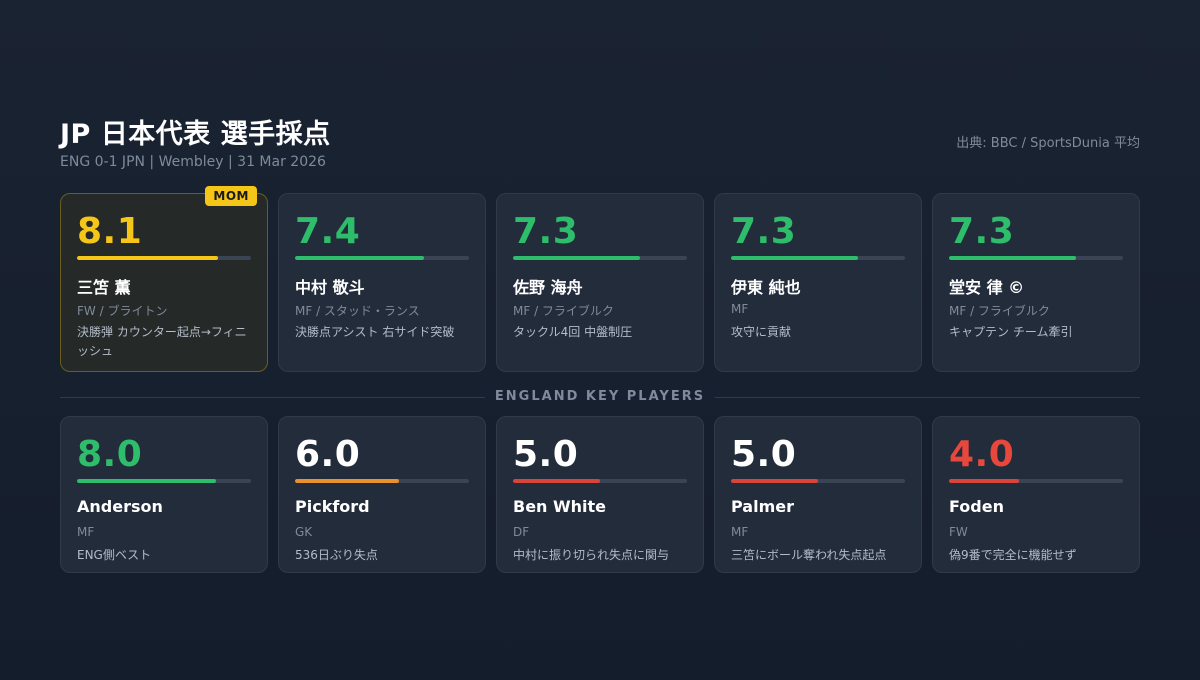  I want to click on player-card-england-2: 5.0 Ben White DF 中村に振り切られ失点に関与, so click(600, 494).